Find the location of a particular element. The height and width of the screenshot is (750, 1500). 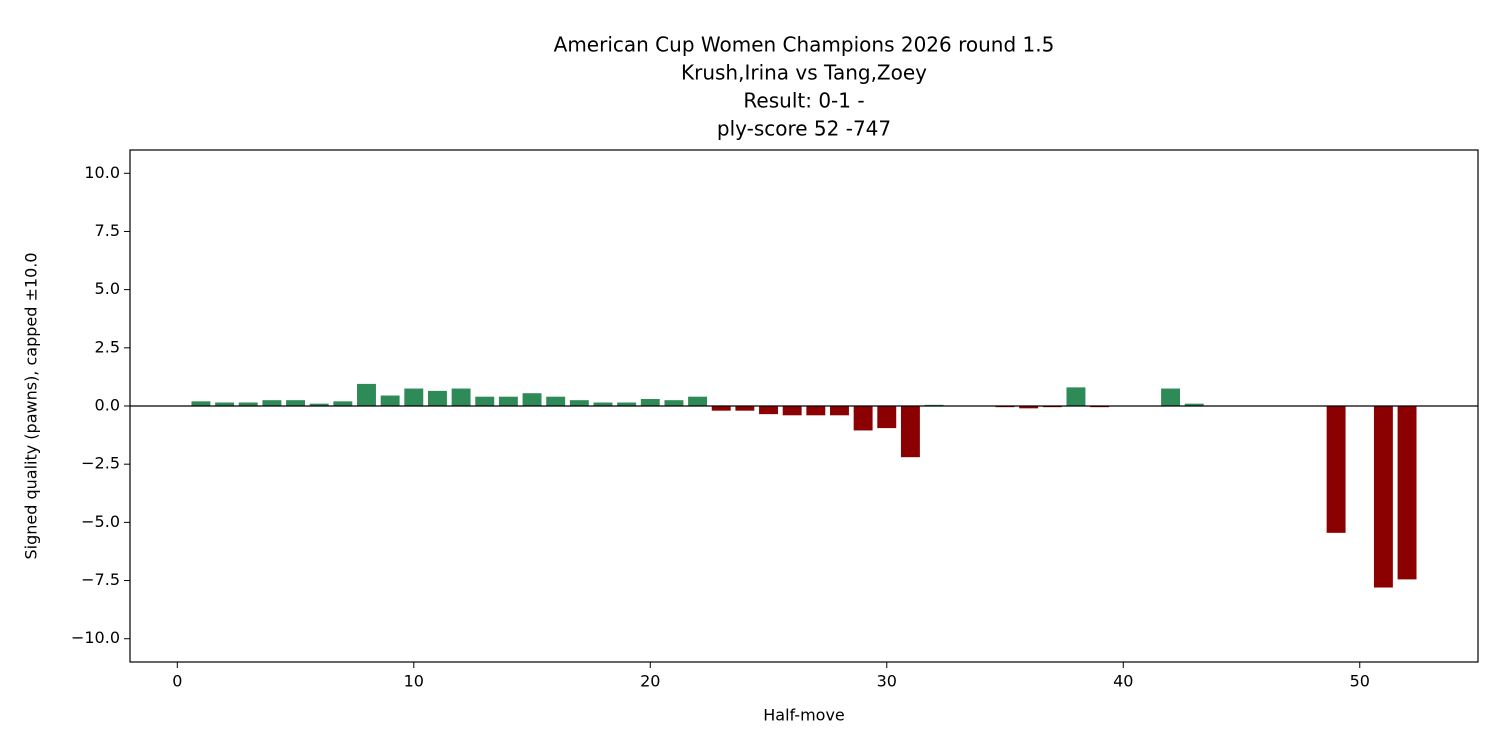

y-tick-label: 2.5 is located at coordinates (107, 346).